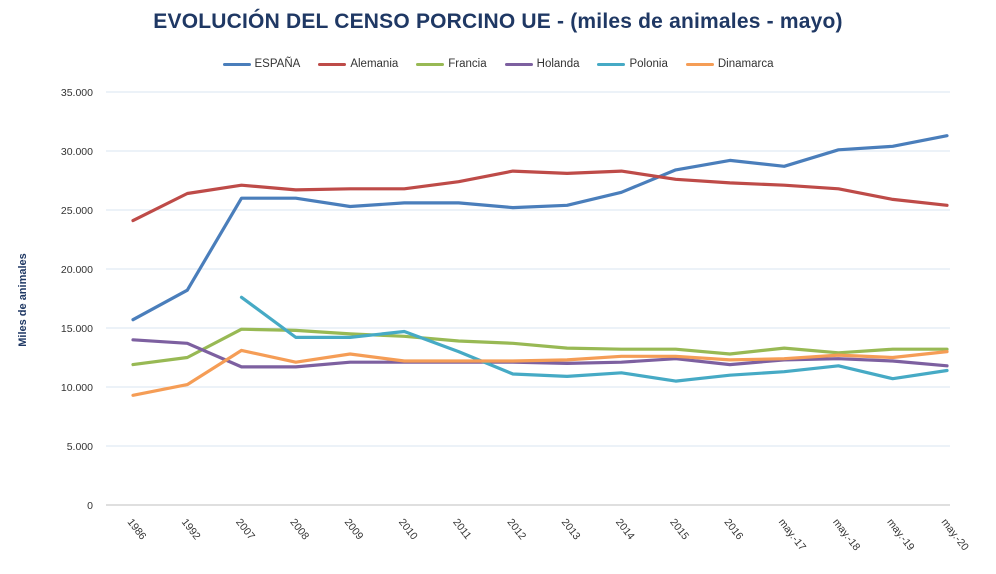 This screenshot has width=996, height=574. I want to click on series-line-francia, so click(540, 347).